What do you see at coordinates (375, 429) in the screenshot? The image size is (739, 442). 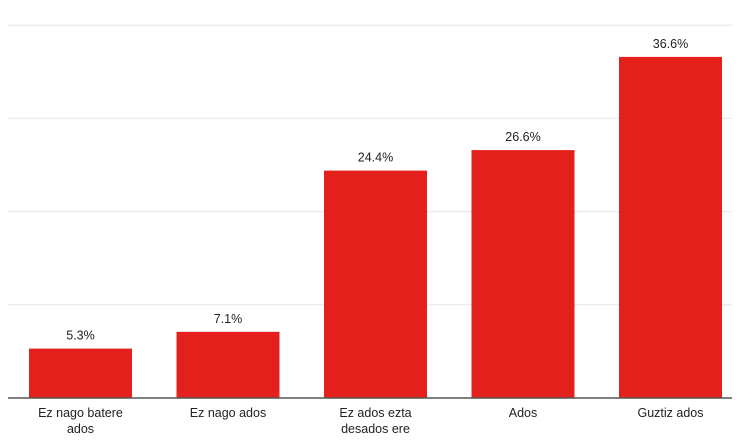 I see `x-tick-label-line: desados ere` at bounding box center [375, 429].